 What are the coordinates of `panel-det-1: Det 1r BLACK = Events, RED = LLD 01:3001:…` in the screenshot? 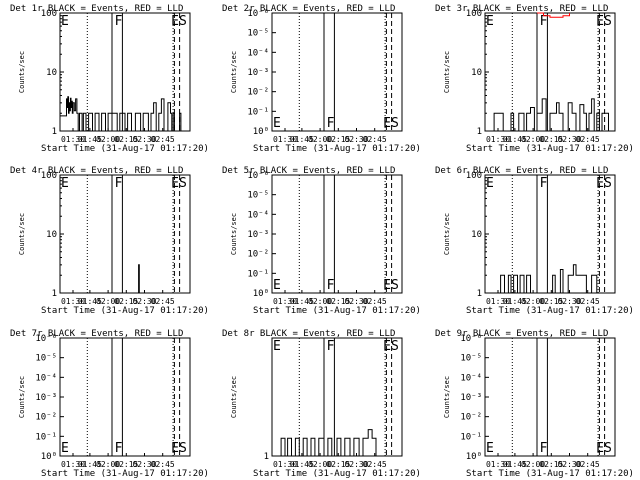 It's located at (109, 79).